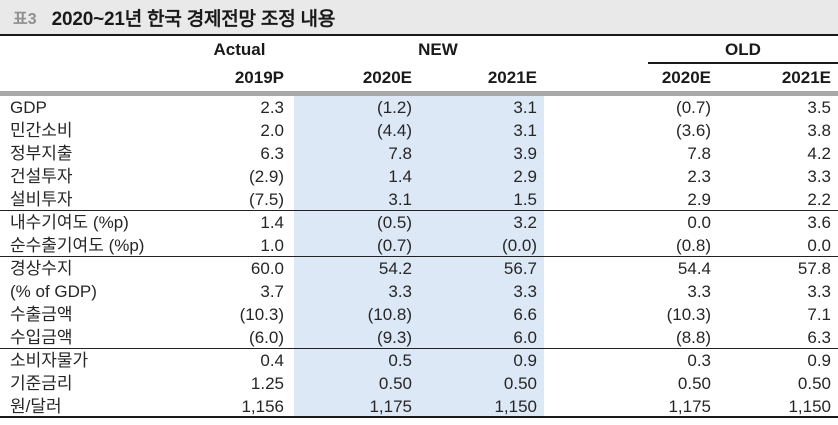 The height and width of the screenshot is (425, 838). What do you see at coordinates (806, 77) in the screenshot?
I see `col-header-old-2021e: 2021E` at bounding box center [806, 77].